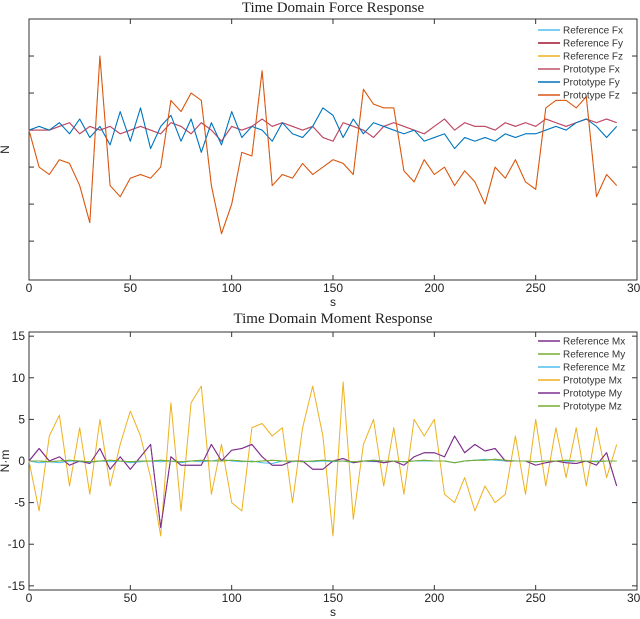  What do you see at coordinates (591, 70) in the screenshot?
I see `legend-label: Prototype Fx` at bounding box center [591, 70].